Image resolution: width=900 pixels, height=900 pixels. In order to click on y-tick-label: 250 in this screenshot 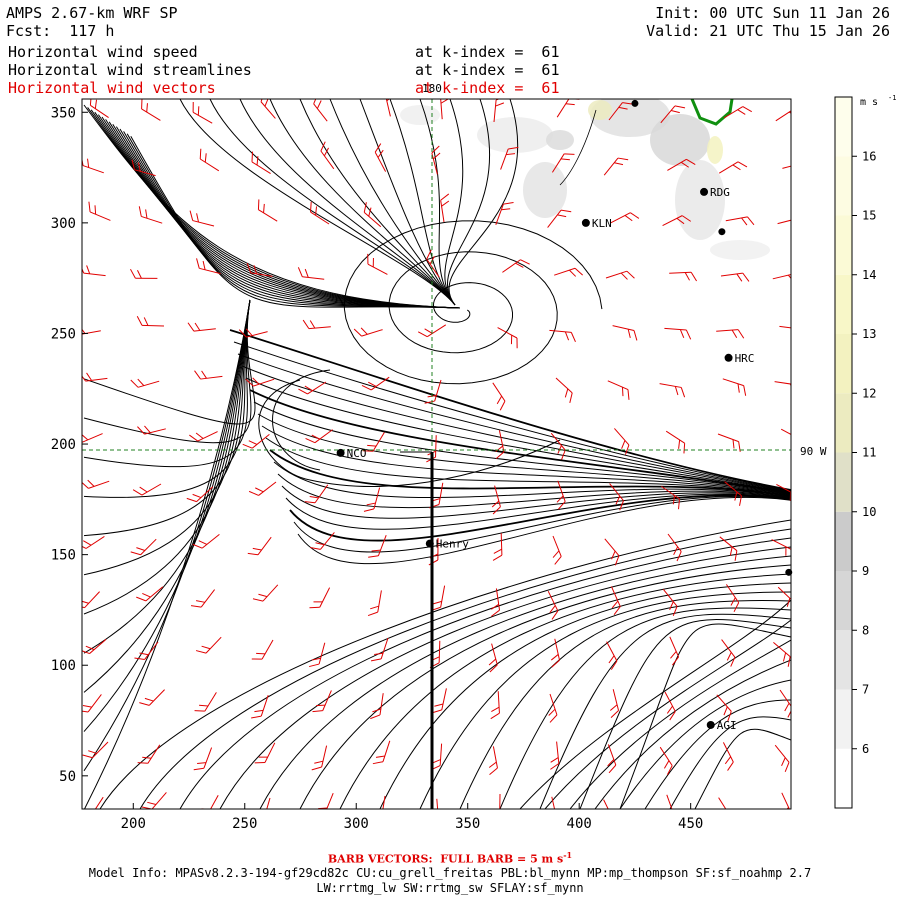, I will do `click(63, 334)`.